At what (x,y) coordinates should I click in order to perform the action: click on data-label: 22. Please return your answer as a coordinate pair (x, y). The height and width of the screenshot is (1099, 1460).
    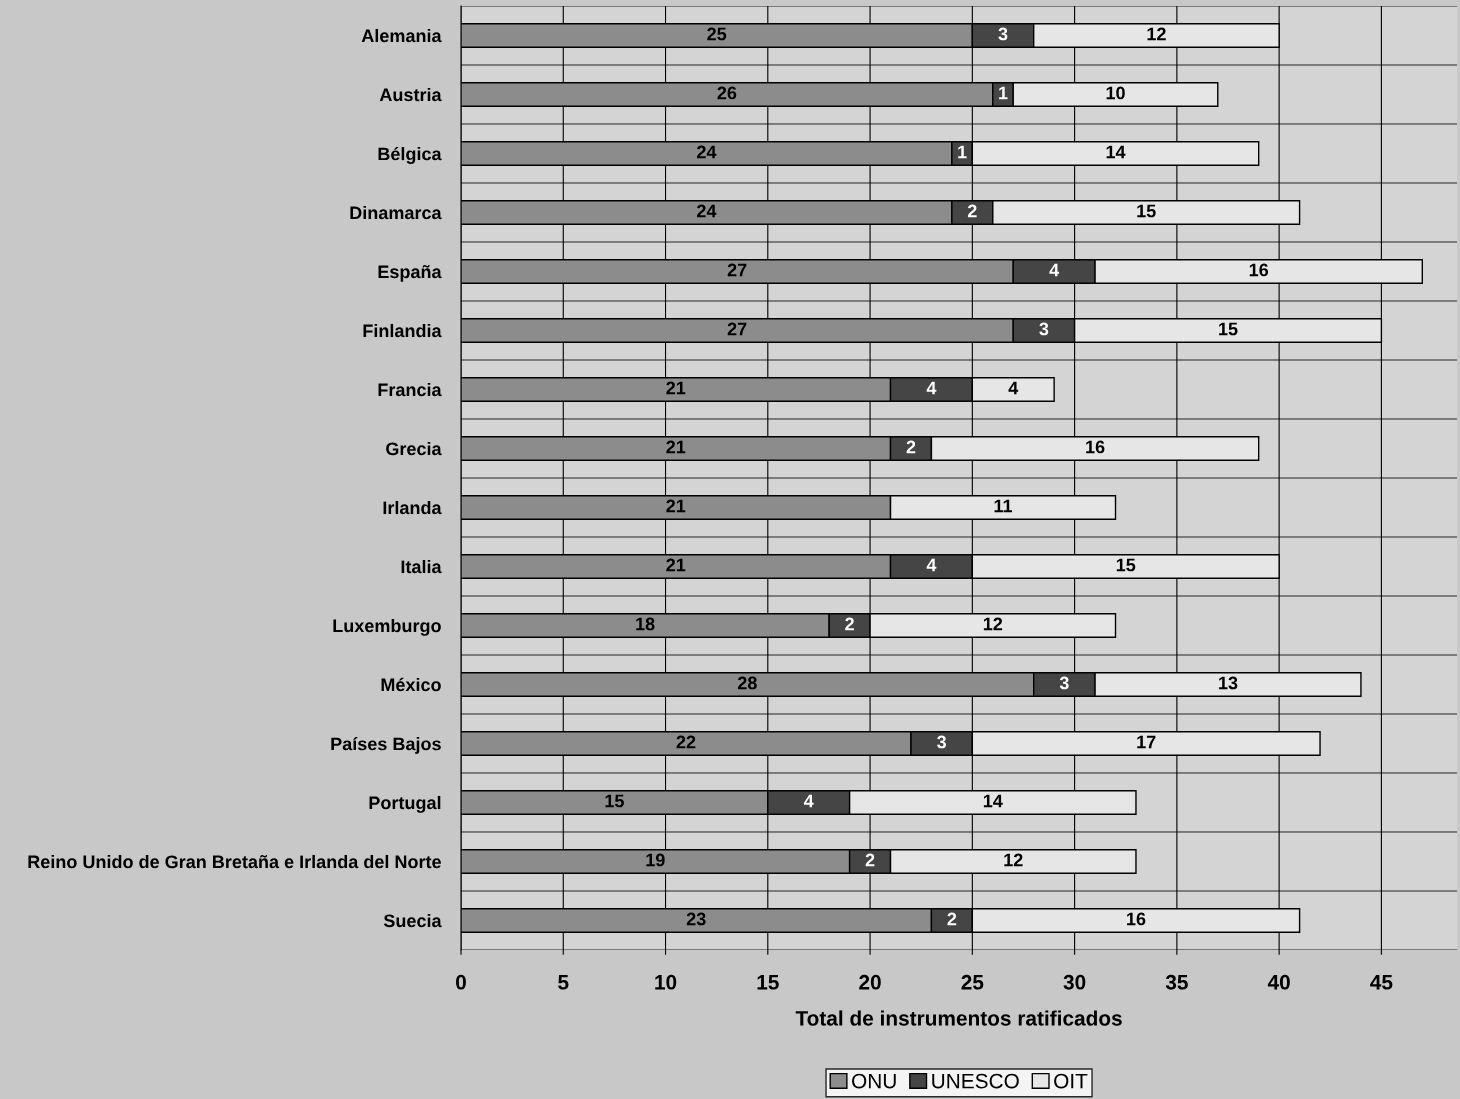
    Looking at the image, I should click on (686, 742).